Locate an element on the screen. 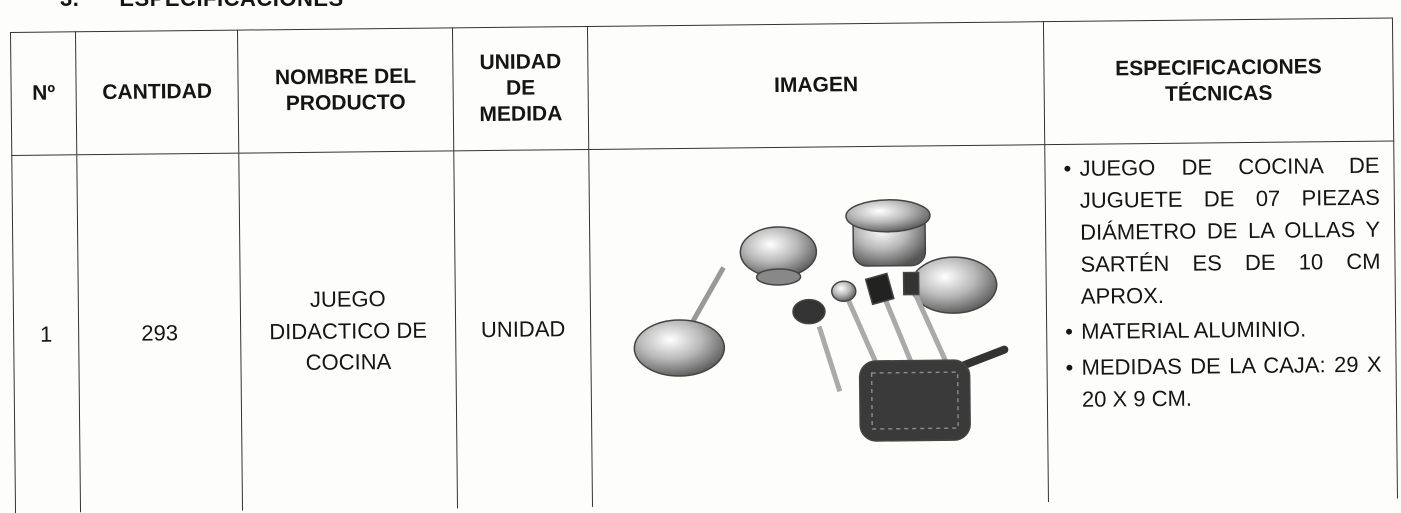  section-number: 3. is located at coordinates (69, 5).